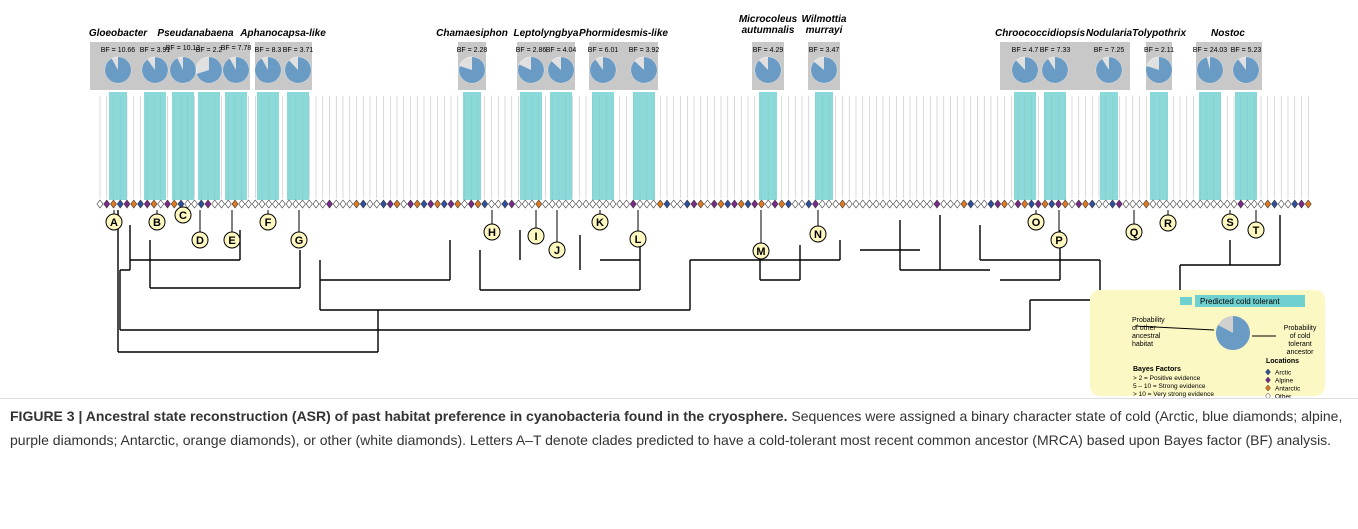 The width and height of the screenshot is (1358, 529). What do you see at coordinates (1040, 33) in the screenshot?
I see `clade-name: Chroococcidiopsis` at bounding box center [1040, 33].